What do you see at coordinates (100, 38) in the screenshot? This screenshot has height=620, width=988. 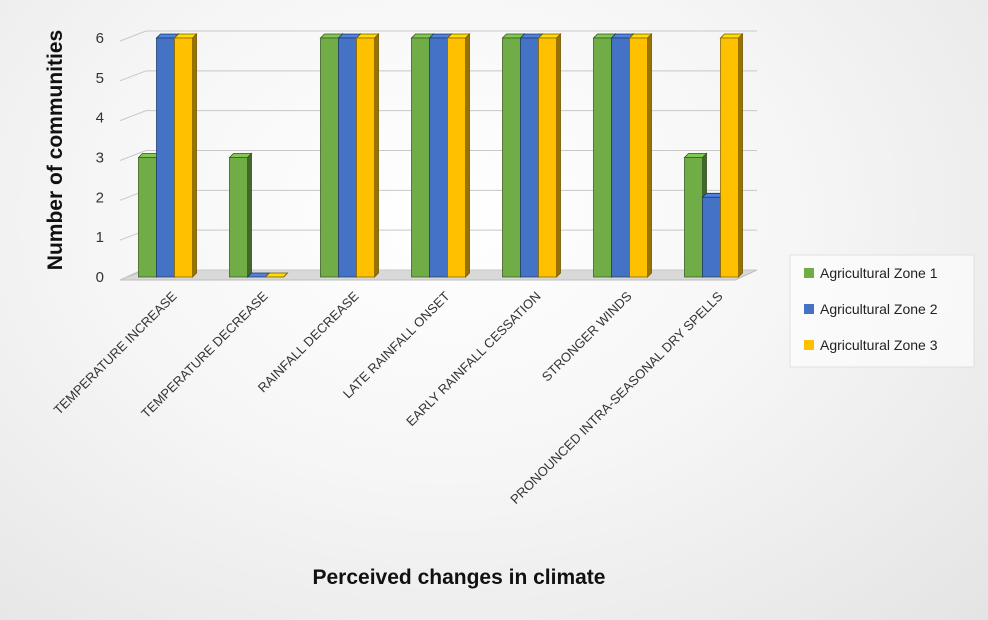 I see `y-tick-label: 6` at bounding box center [100, 38].